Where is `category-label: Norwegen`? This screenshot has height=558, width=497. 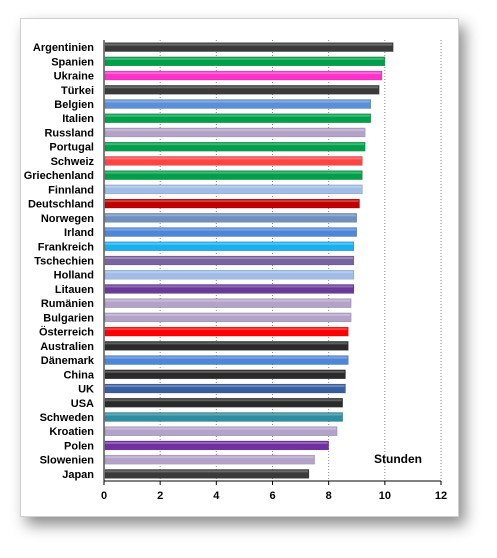
category-label: Norwegen is located at coordinates (67, 219).